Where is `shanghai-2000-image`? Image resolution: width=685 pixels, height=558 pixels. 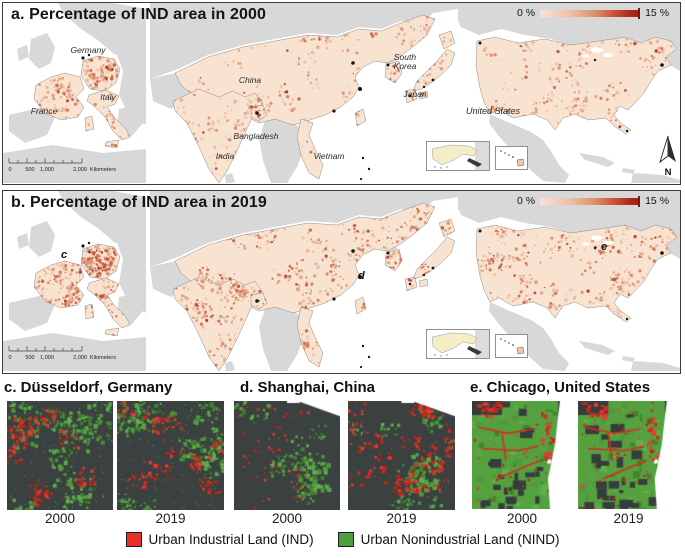
shanghai-2000-image is located at coordinates (287, 455).